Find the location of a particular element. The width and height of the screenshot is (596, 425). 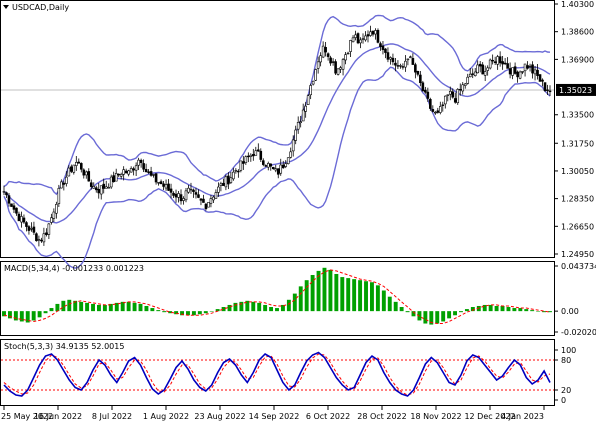

macd-signal-line is located at coordinates (277, 296).